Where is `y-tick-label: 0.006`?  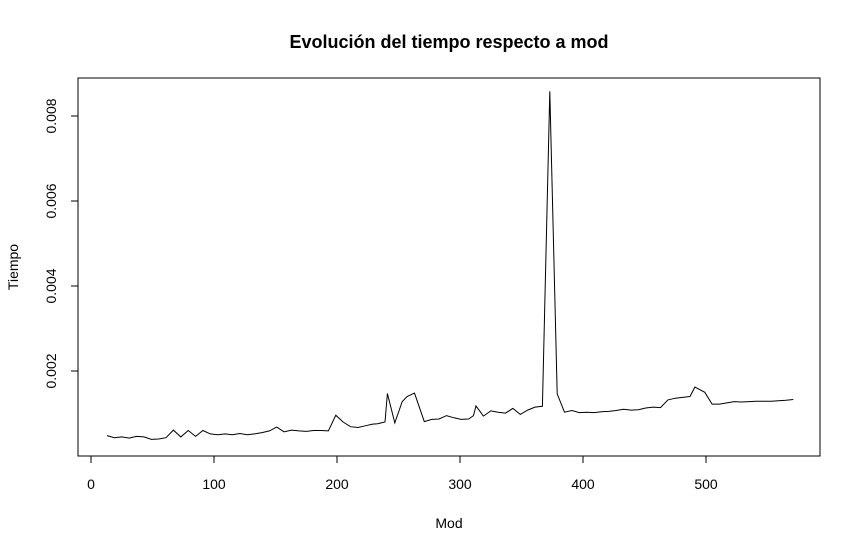
y-tick-label: 0.006 is located at coordinates (51, 200).